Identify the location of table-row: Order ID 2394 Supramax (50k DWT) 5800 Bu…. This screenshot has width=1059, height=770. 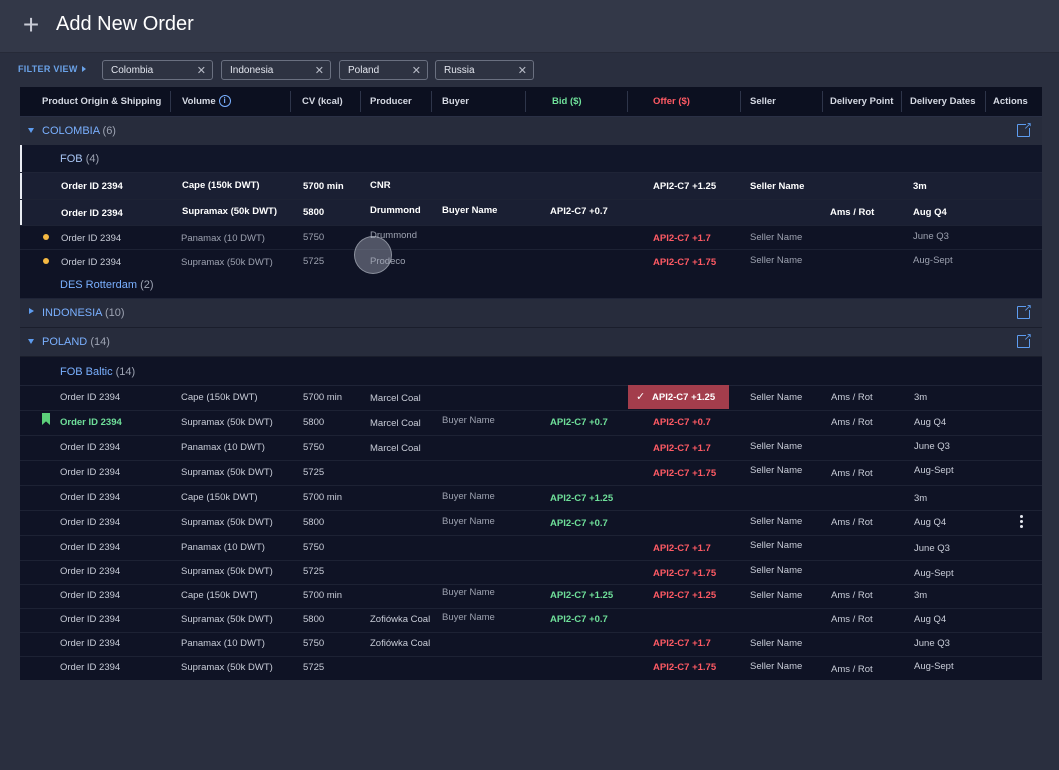
(531, 523).